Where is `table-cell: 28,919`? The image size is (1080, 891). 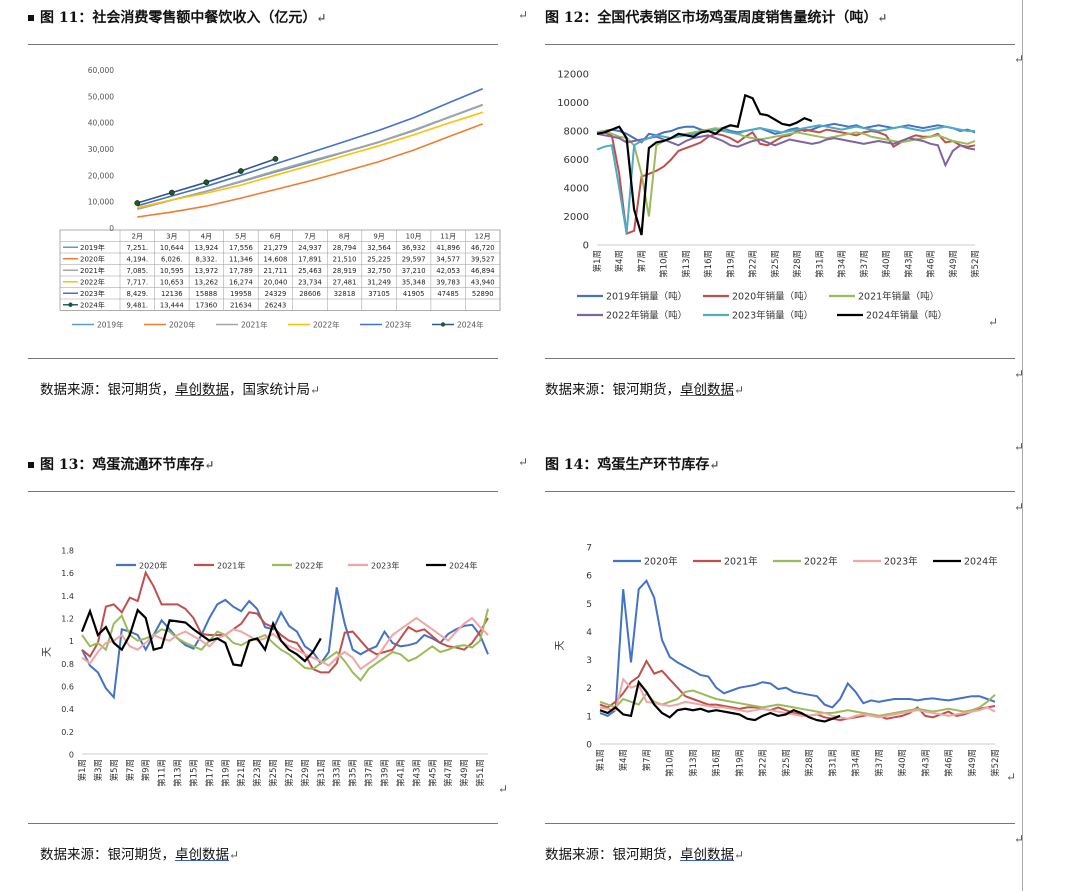 table-cell: 28,919 is located at coordinates (345, 271).